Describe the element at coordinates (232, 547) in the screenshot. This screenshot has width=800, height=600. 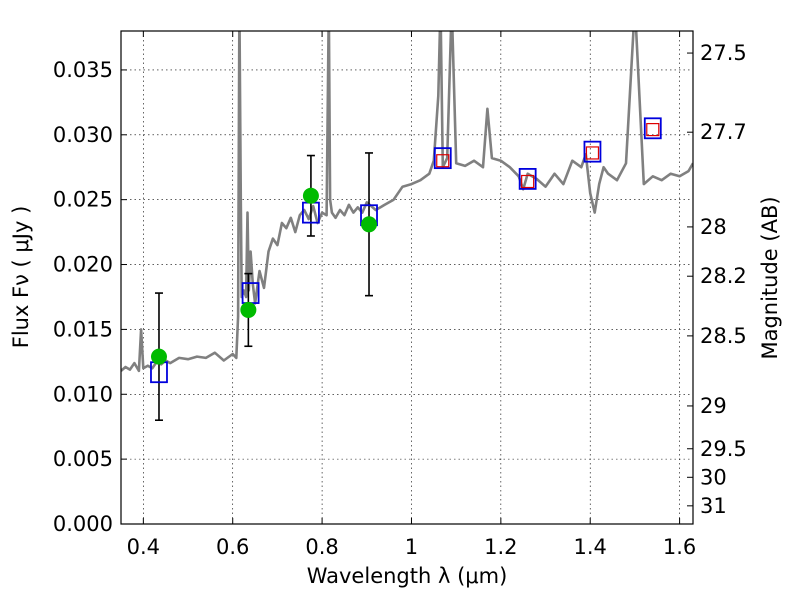
I see `x-tick-label: 0.6` at that location.